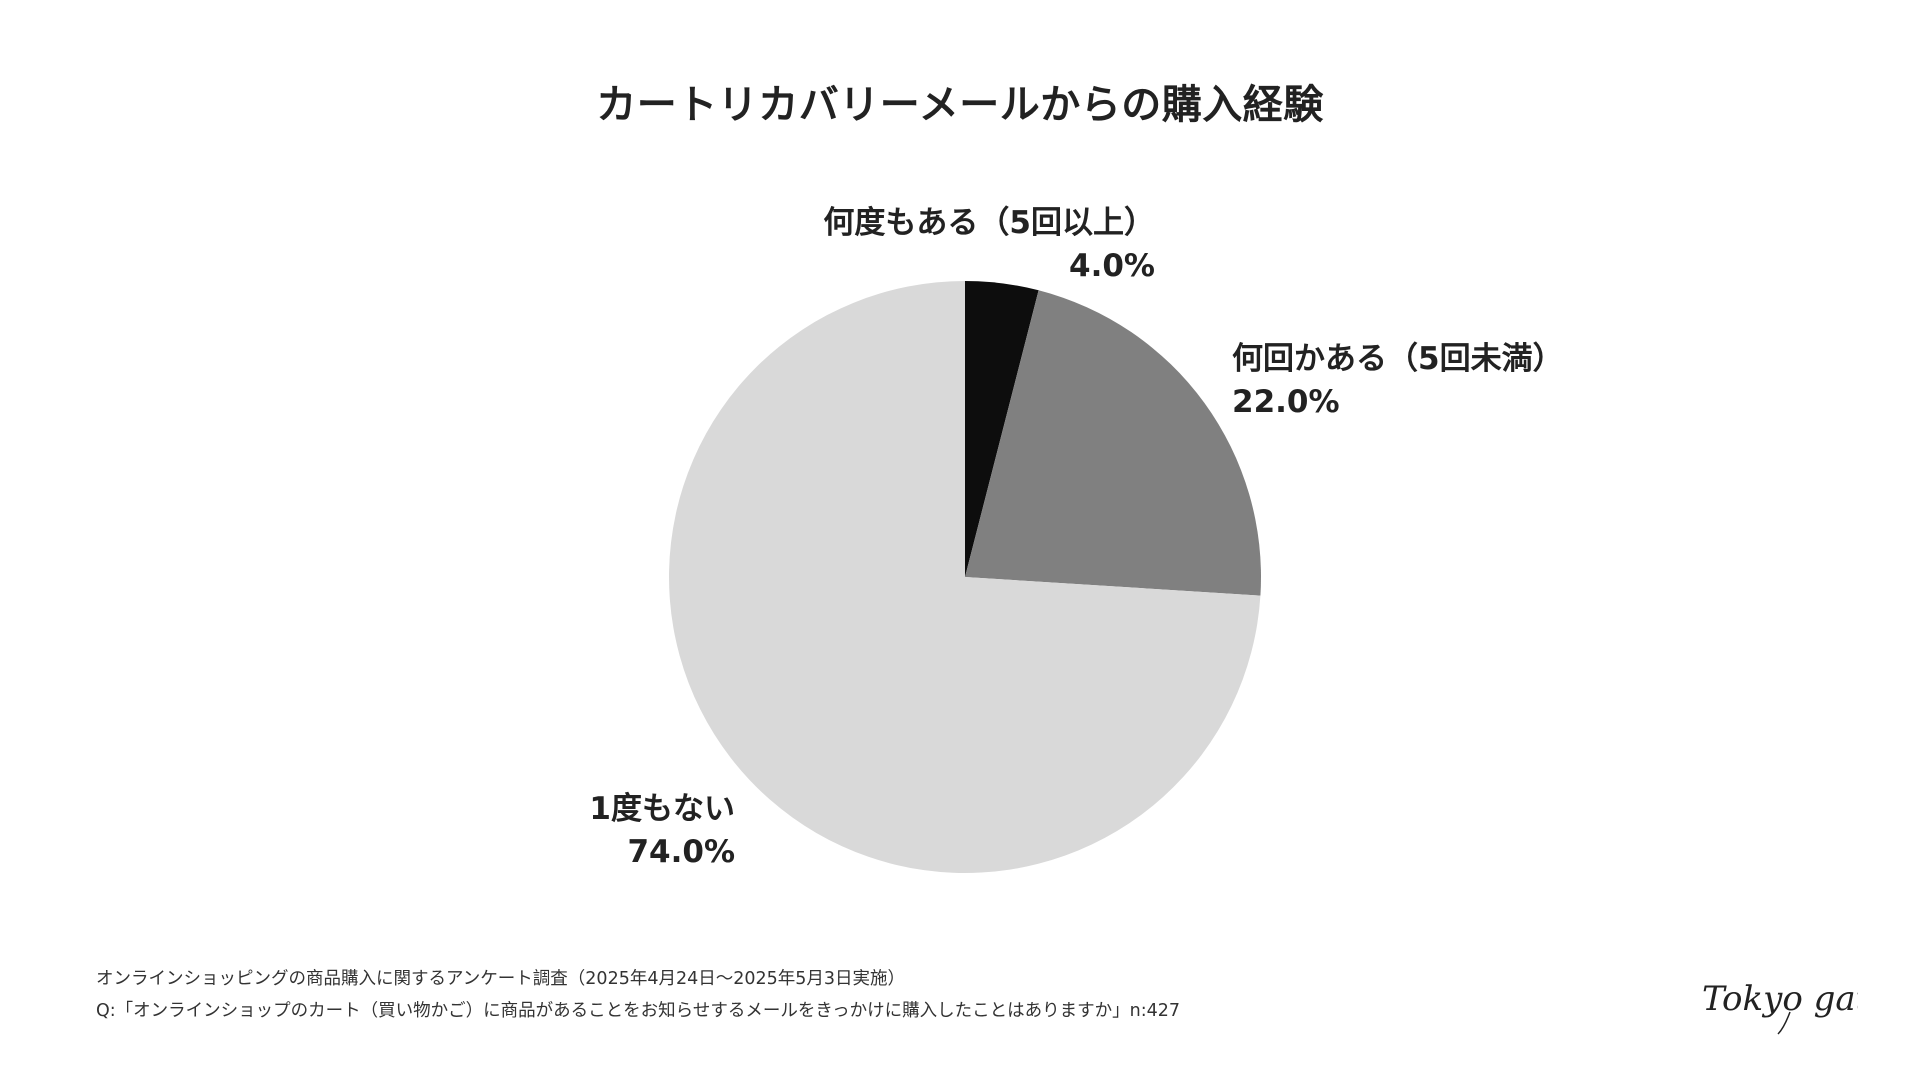 Image resolution: width=1920 pixels, height=1080 pixels. What do you see at coordinates (989, 223) in the screenshot?
I see `slice-label-name: 何度もある（5回以上）` at bounding box center [989, 223].